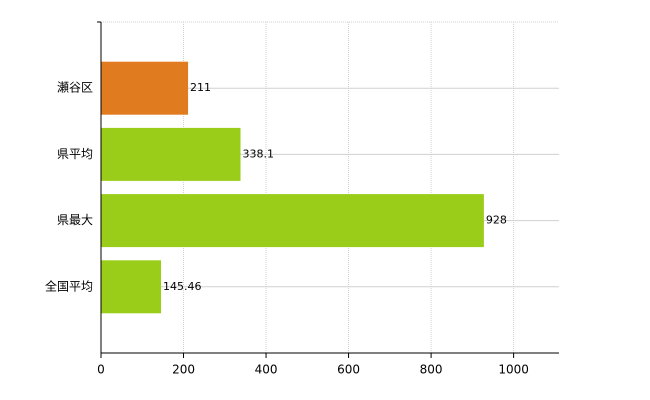 This screenshot has width=650, height=400. I want to click on x-tick-label: 800, so click(431, 370).